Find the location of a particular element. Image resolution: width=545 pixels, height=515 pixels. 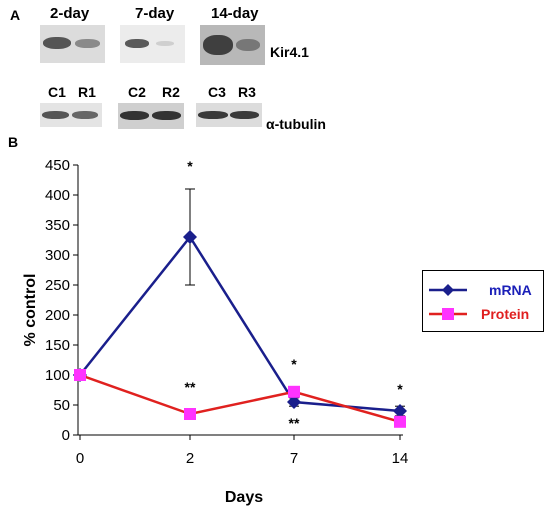

tubulin-band-c1 is located at coordinates (55, 115).